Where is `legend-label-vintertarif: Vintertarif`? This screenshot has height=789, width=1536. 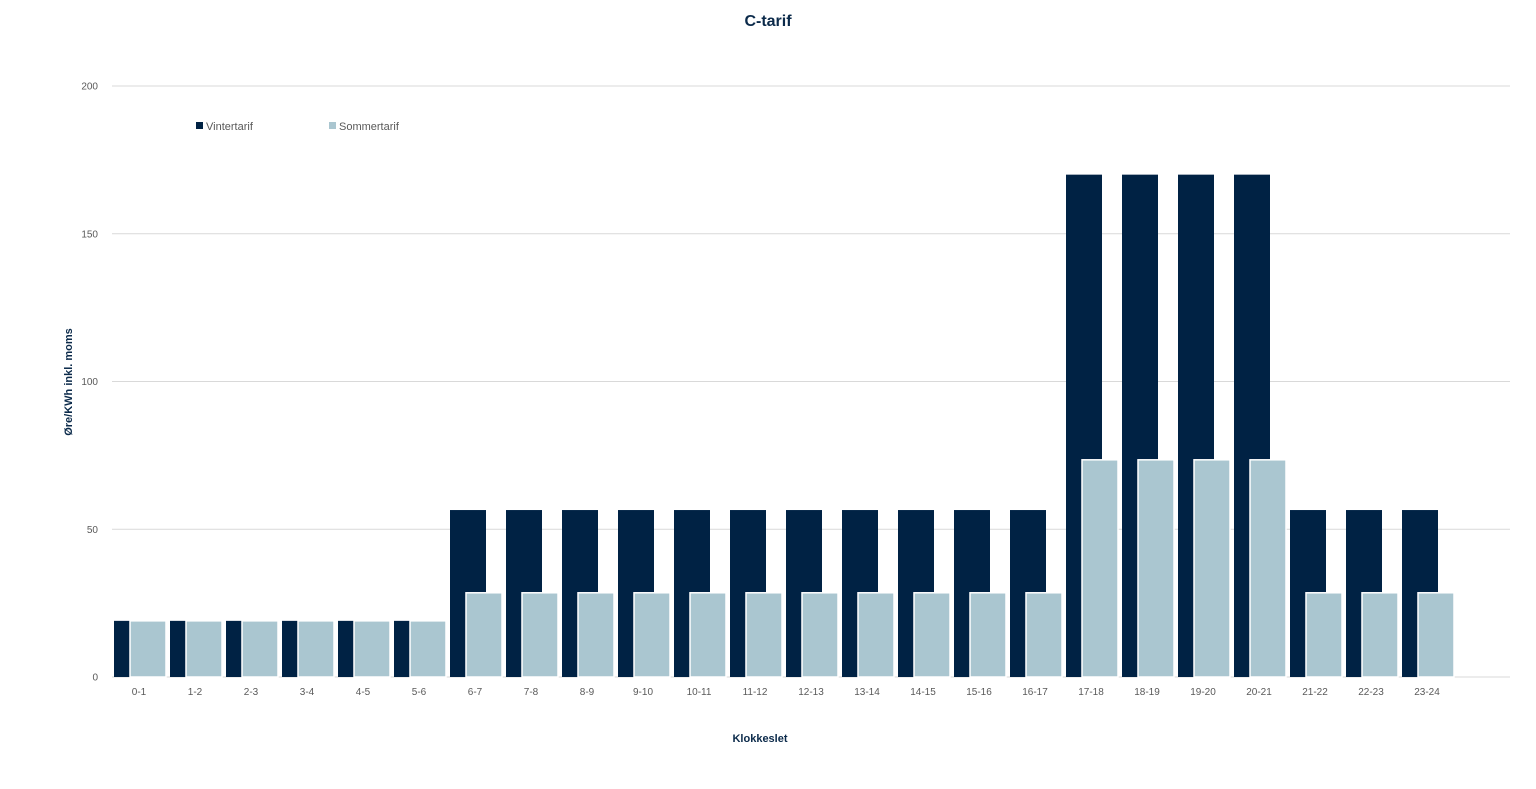
legend-label-vintertarif: Vintertarif is located at coordinates (230, 127).